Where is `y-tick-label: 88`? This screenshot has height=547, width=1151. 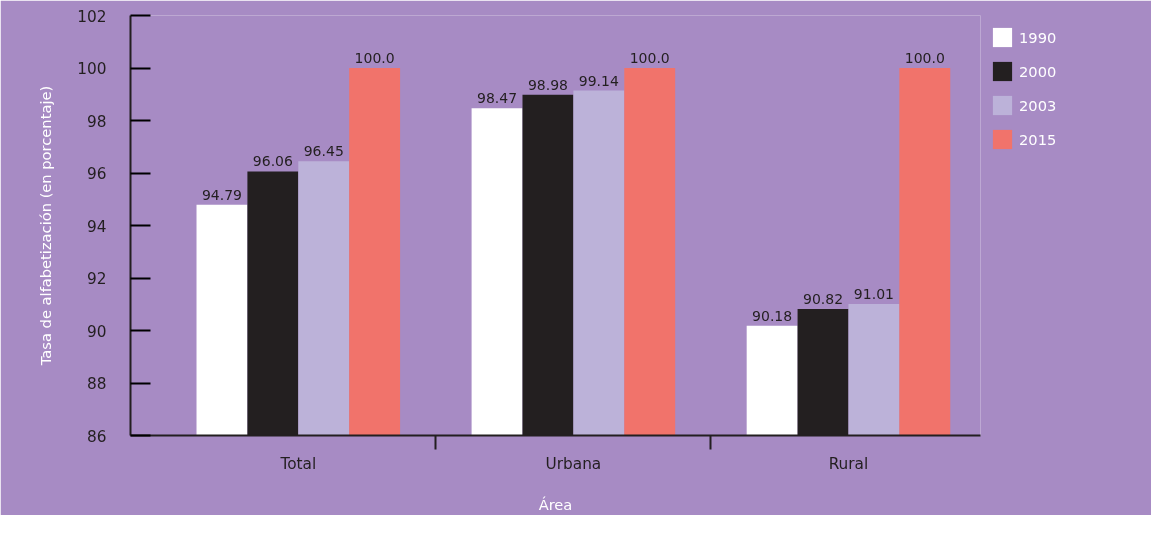
y-tick-label: 88 is located at coordinates (97, 384).